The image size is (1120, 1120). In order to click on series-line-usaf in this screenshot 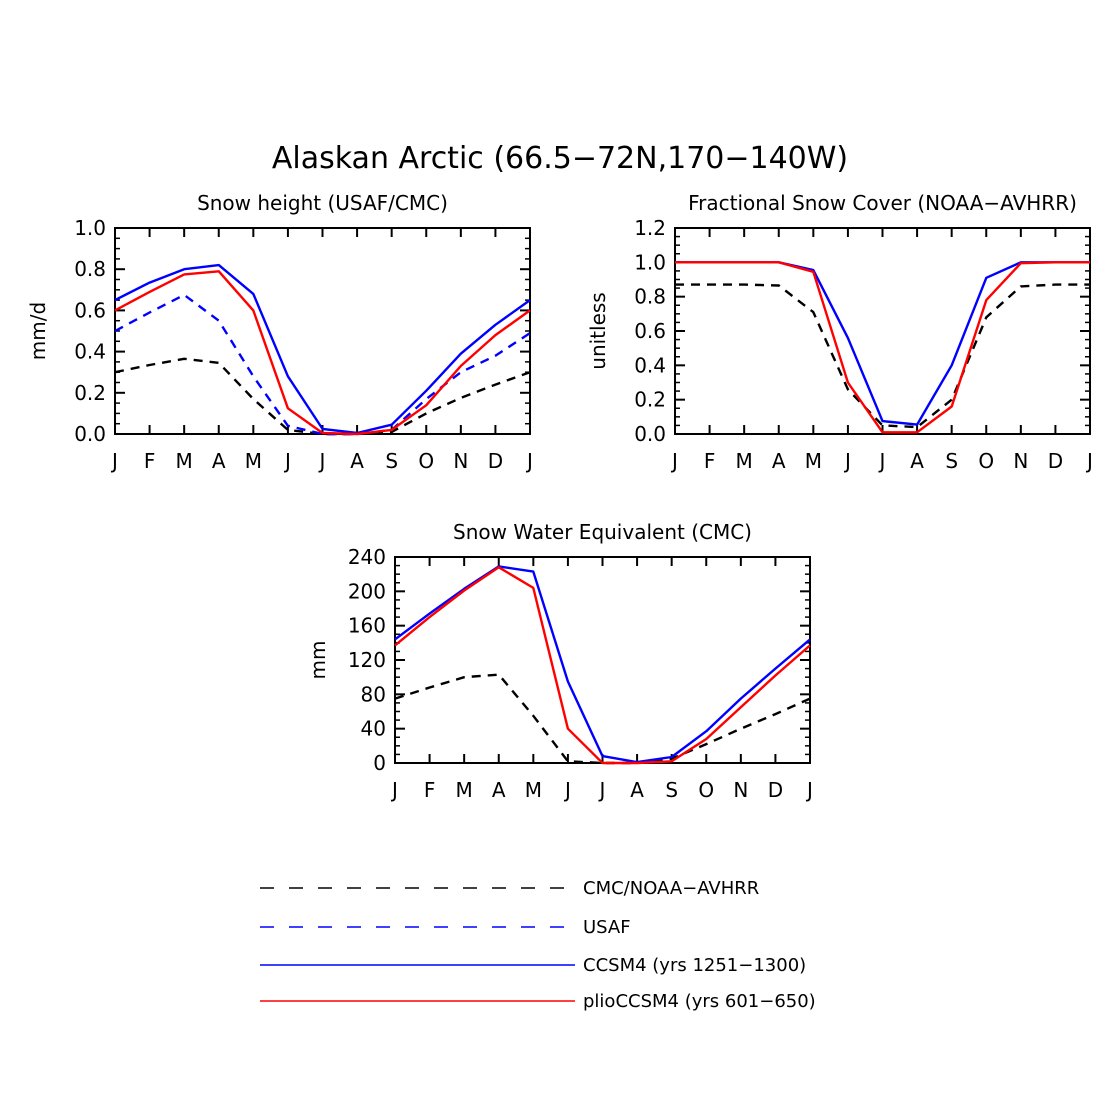, I will do `click(322, 364)`.